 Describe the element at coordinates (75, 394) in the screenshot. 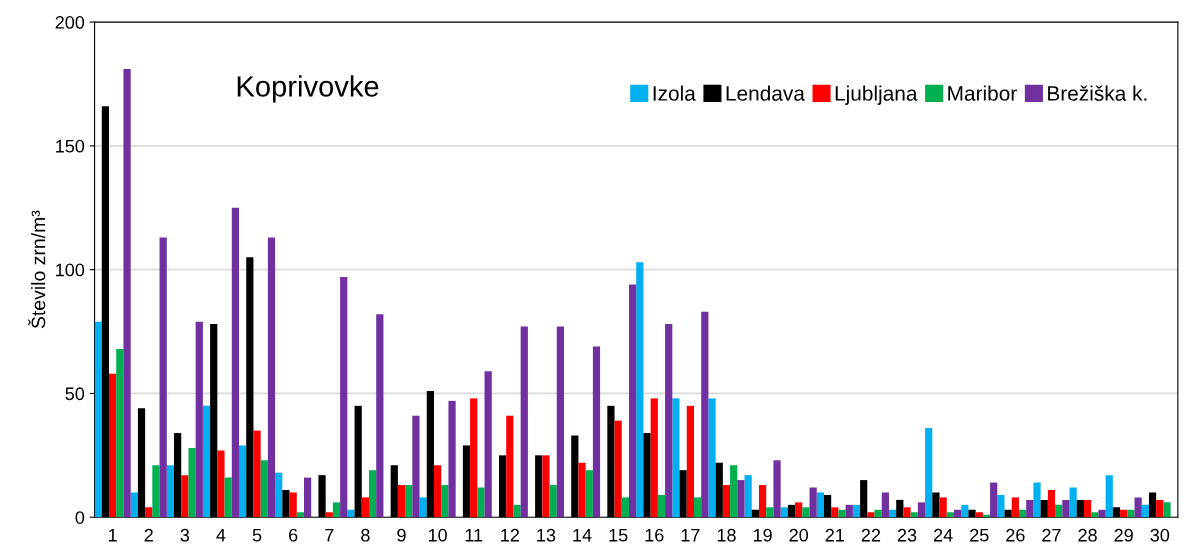

I see `y-tick-label: 50` at that location.